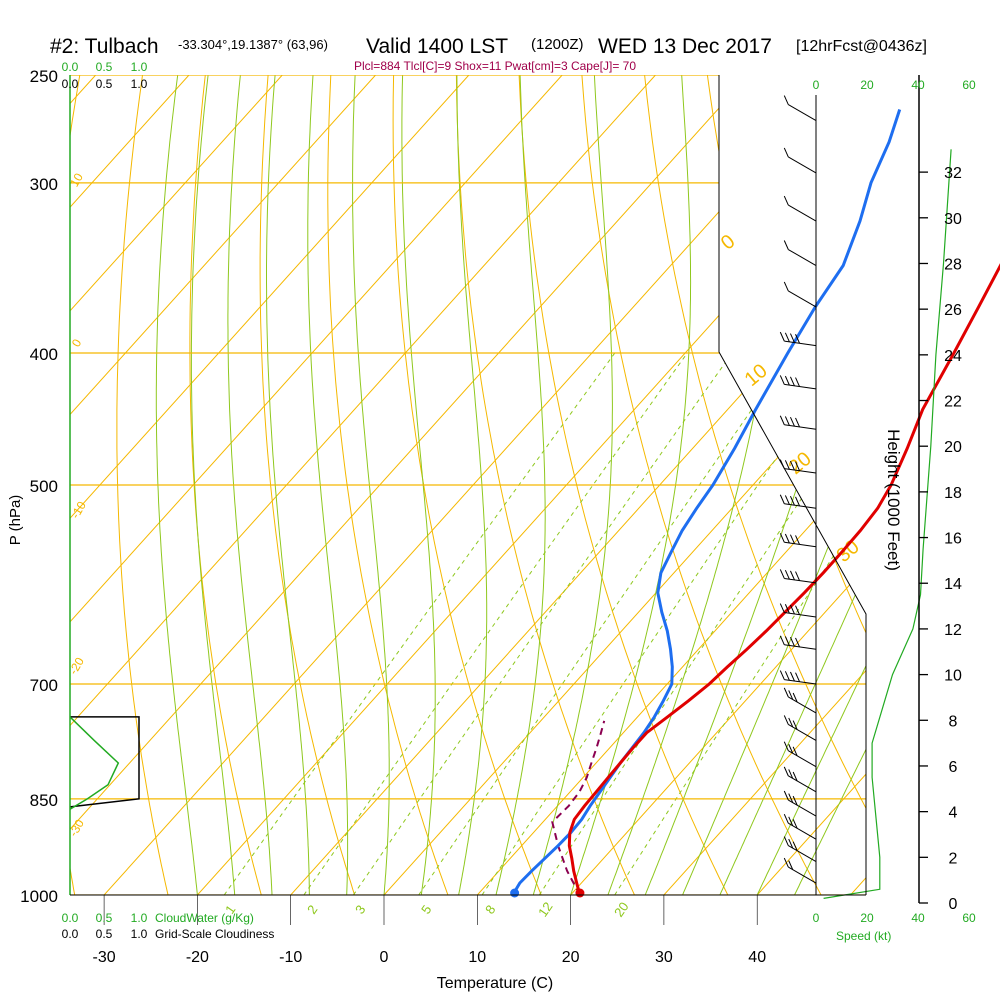 The width and height of the screenshot is (1000, 1000). I want to click on dry-adiabat-label: 10, so click(76, 179).